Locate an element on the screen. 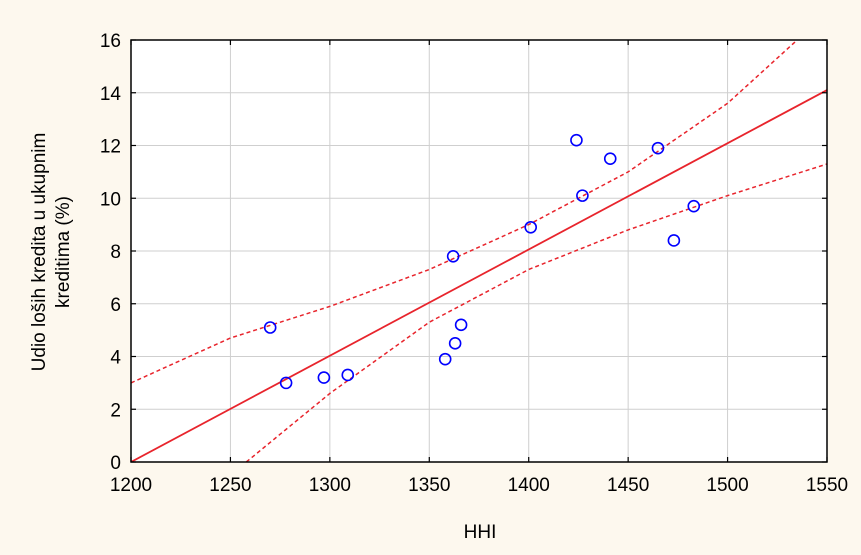  x-tick-label: 1250 is located at coordinates (230, 485).